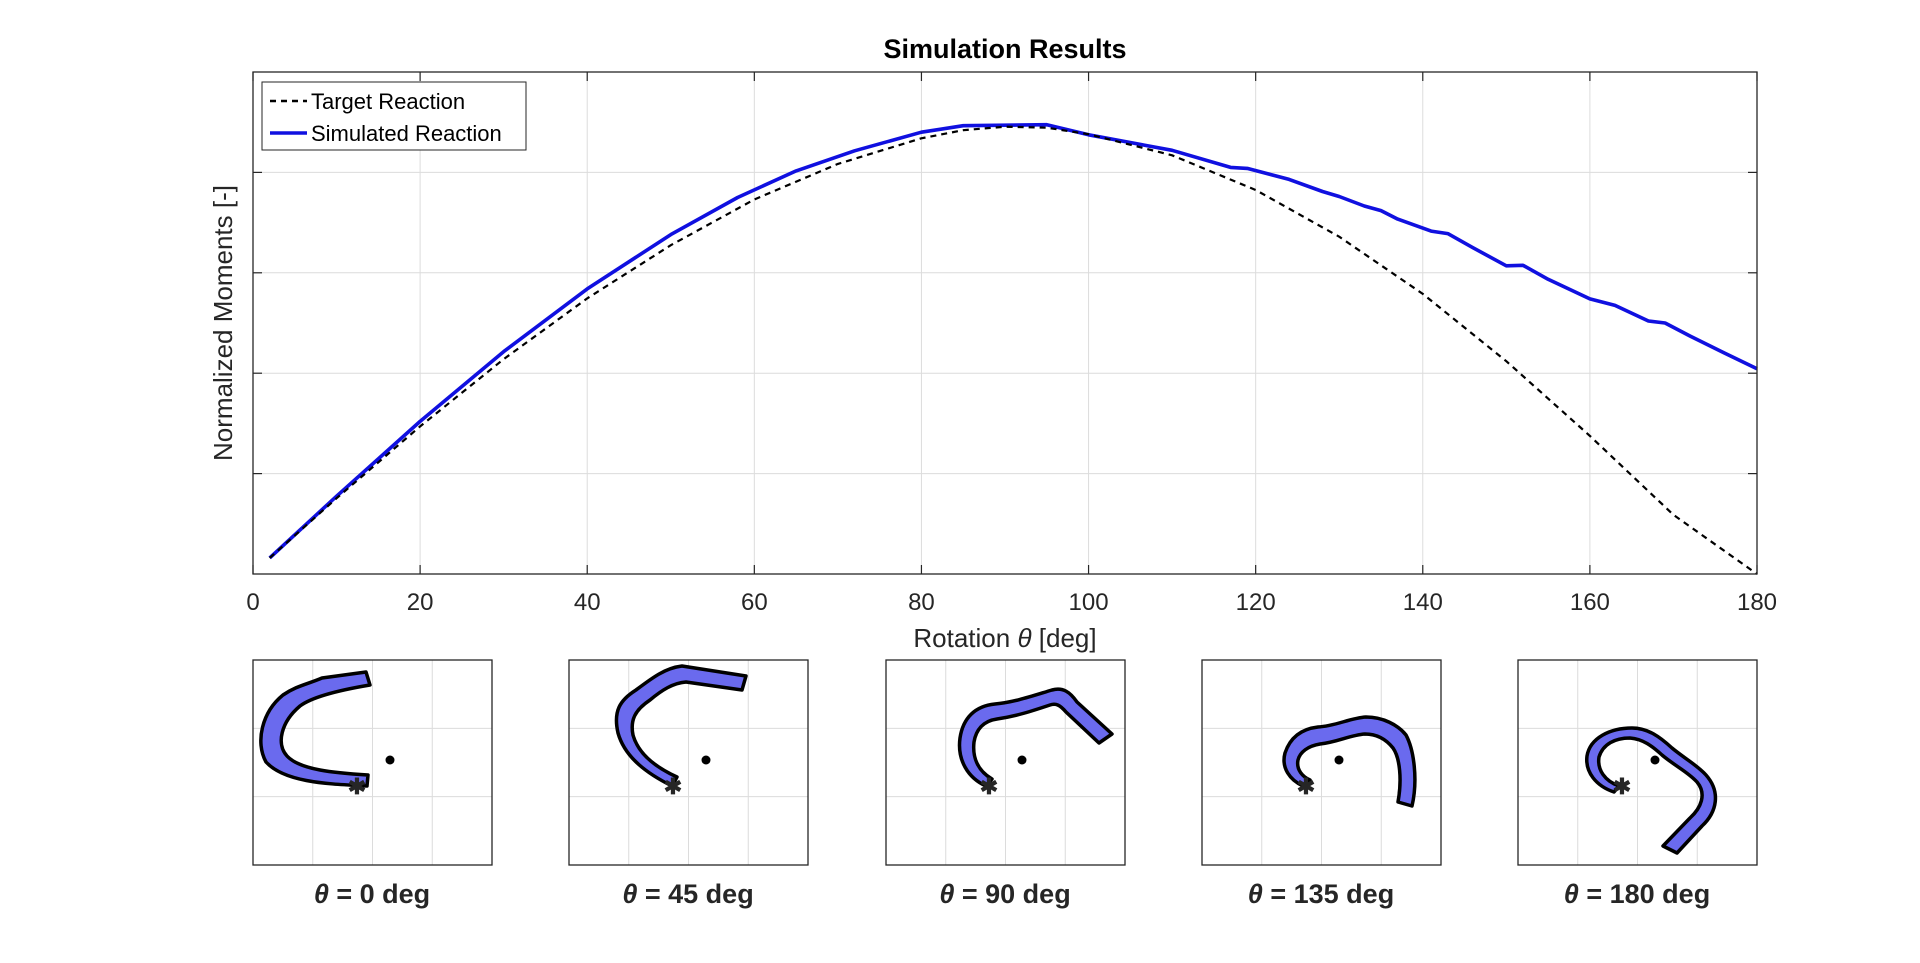  Describe the element at coordinates (1004, 49) in the screenshot. I see `chart-title: Simulation Results` at that location.